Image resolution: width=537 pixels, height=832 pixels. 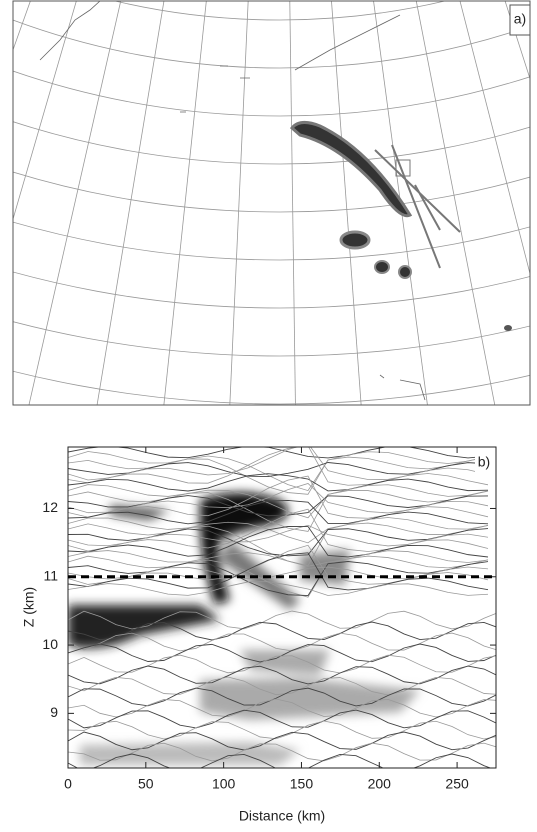 I want to click on x-tick-label: 50, so click(x=146, y=784).